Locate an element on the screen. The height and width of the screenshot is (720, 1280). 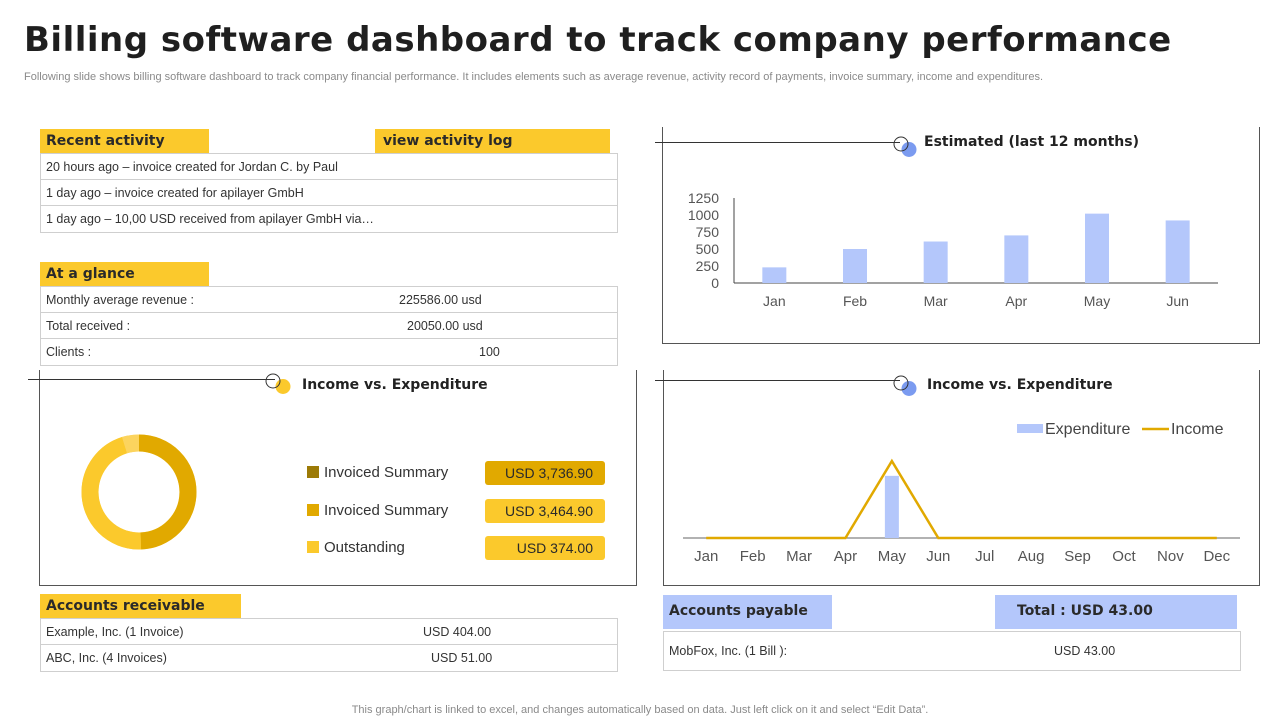
donut-slice is located at coordinates (139, 492).